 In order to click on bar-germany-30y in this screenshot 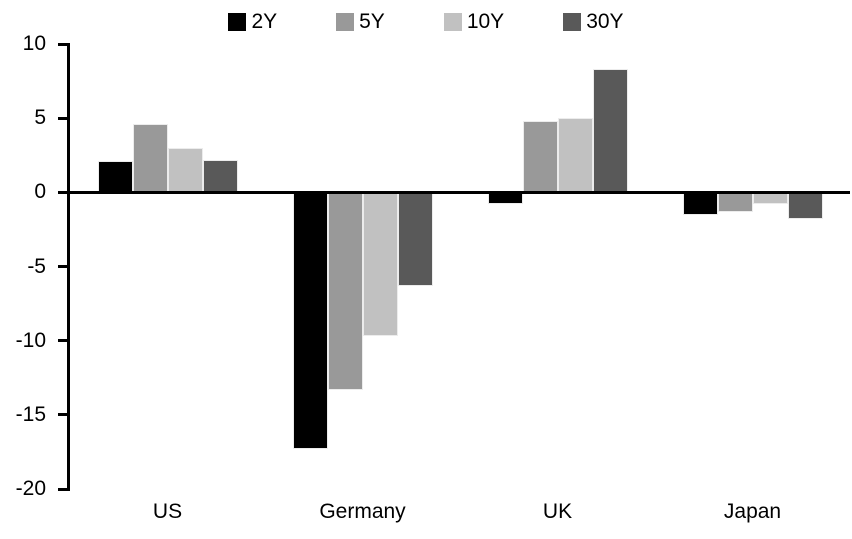, I will do `click(415, 239)`.